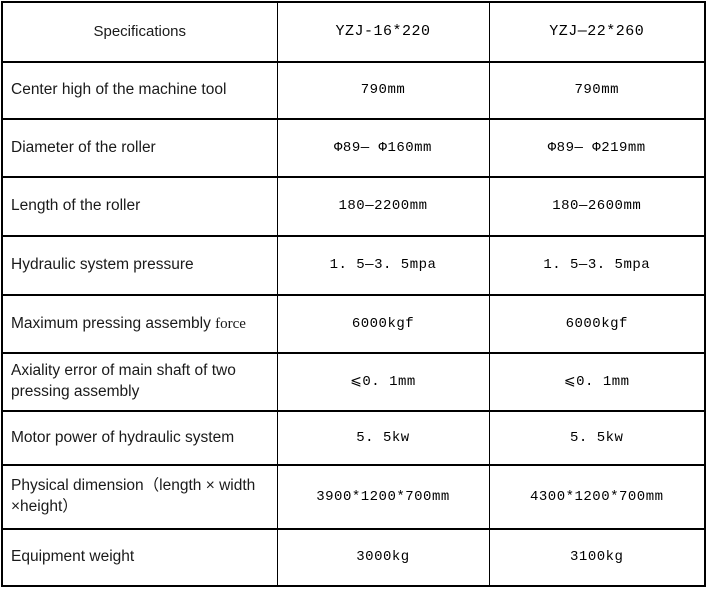 This screenshot has height=612, width=707. Describe the element at coordinates (83, 147) in the screenshot. I see `spec-text: Diameter of the roller` at that location.